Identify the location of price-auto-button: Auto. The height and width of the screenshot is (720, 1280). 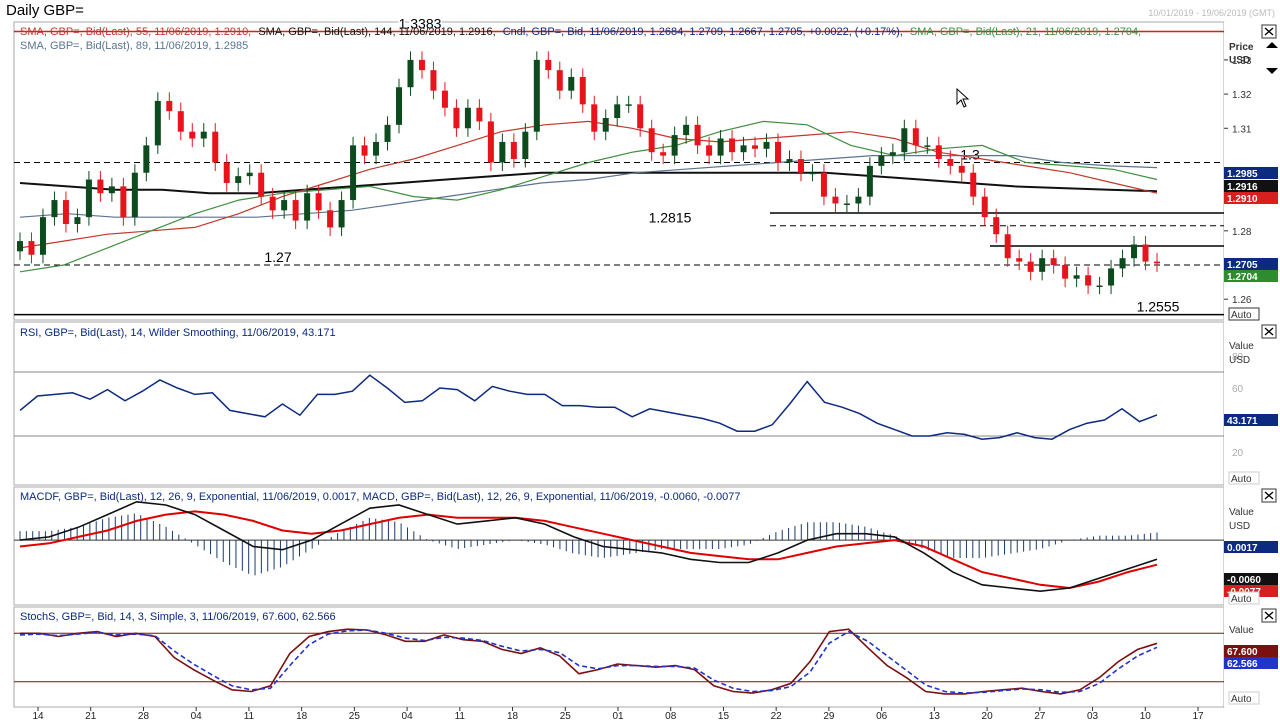
(1244, 314).